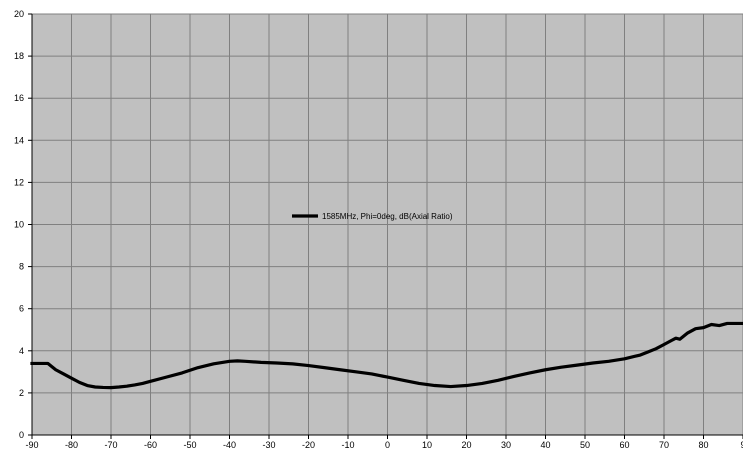  I want to click on x-tick-label: -40, so click(229, 445).